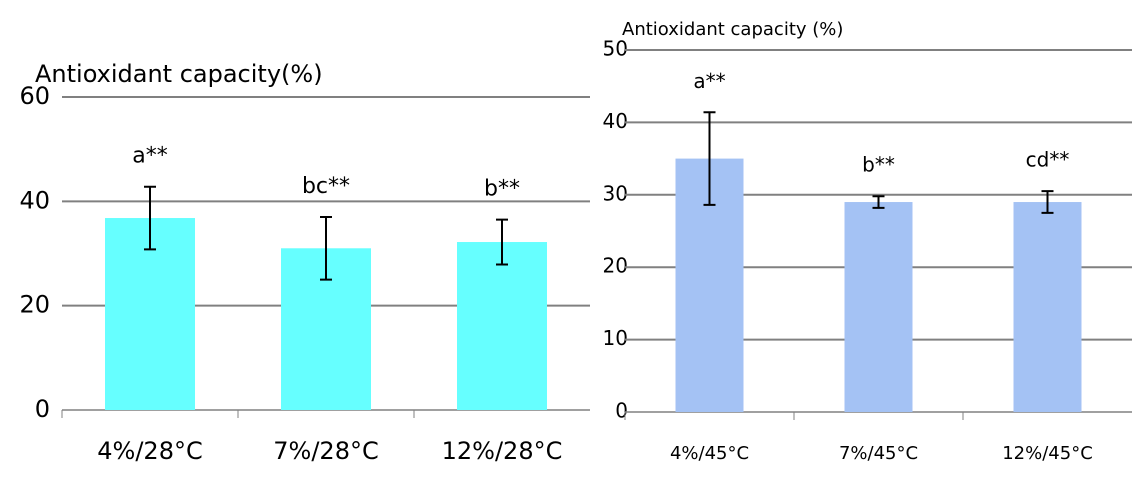  Describe the element at coordinates (615, 193) in the screenshot. I see `y-tick-label: 30` at that location.